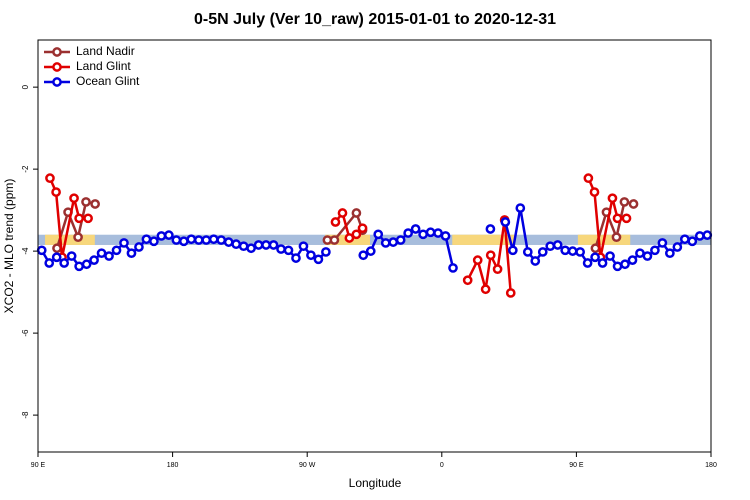  I want to click on y-axis-label: XCO2 - MLO trend (ppm), so click(9, 246).